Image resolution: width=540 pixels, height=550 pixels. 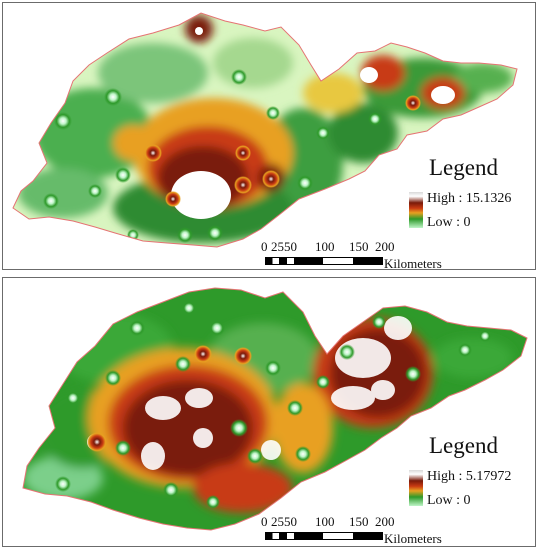 I want to click on scale-bar-bottom: 0 2550 100 150 200 Kilometers, so click(x=361, y=530).